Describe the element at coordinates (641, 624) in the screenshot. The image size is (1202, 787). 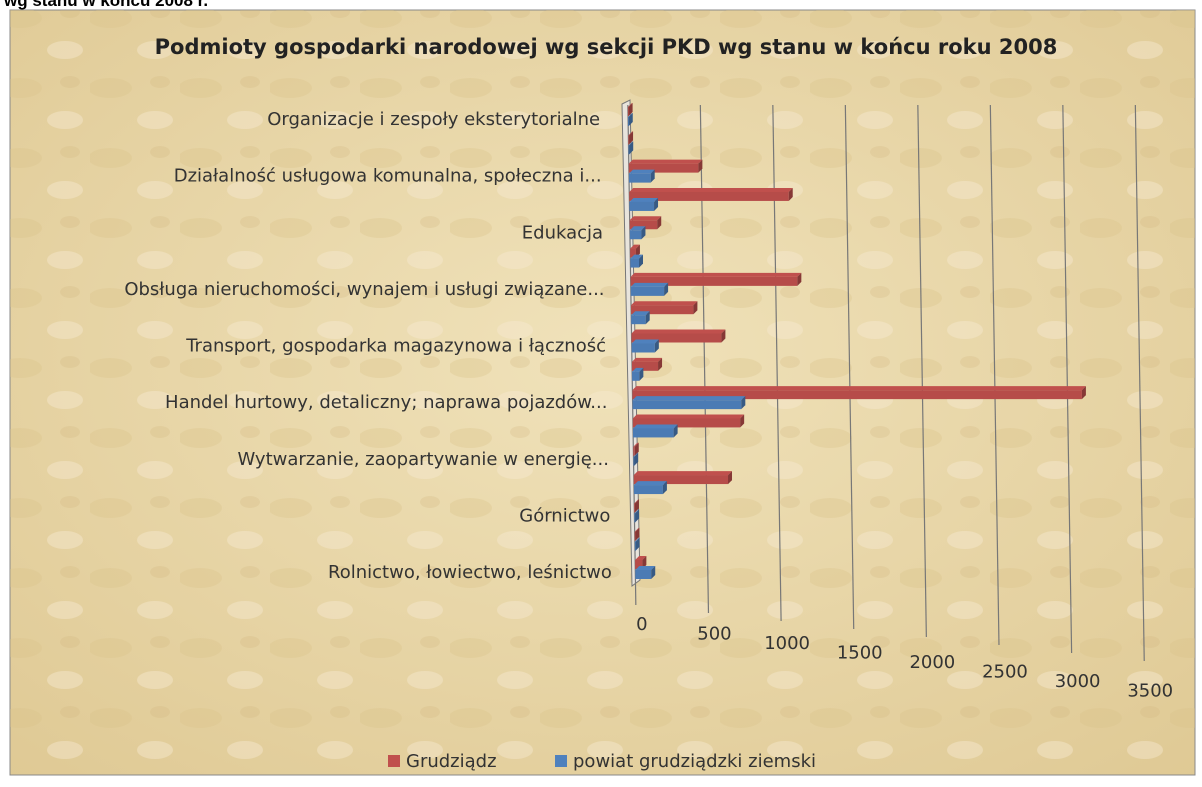
I see `x-tick-label: 0` at that location.